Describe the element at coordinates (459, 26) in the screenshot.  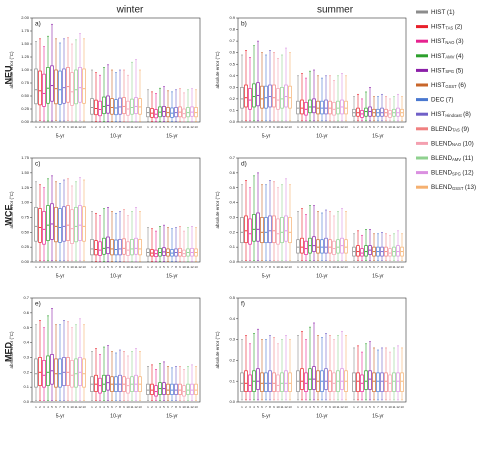
I see `legend-suffix: (2)` at that location.